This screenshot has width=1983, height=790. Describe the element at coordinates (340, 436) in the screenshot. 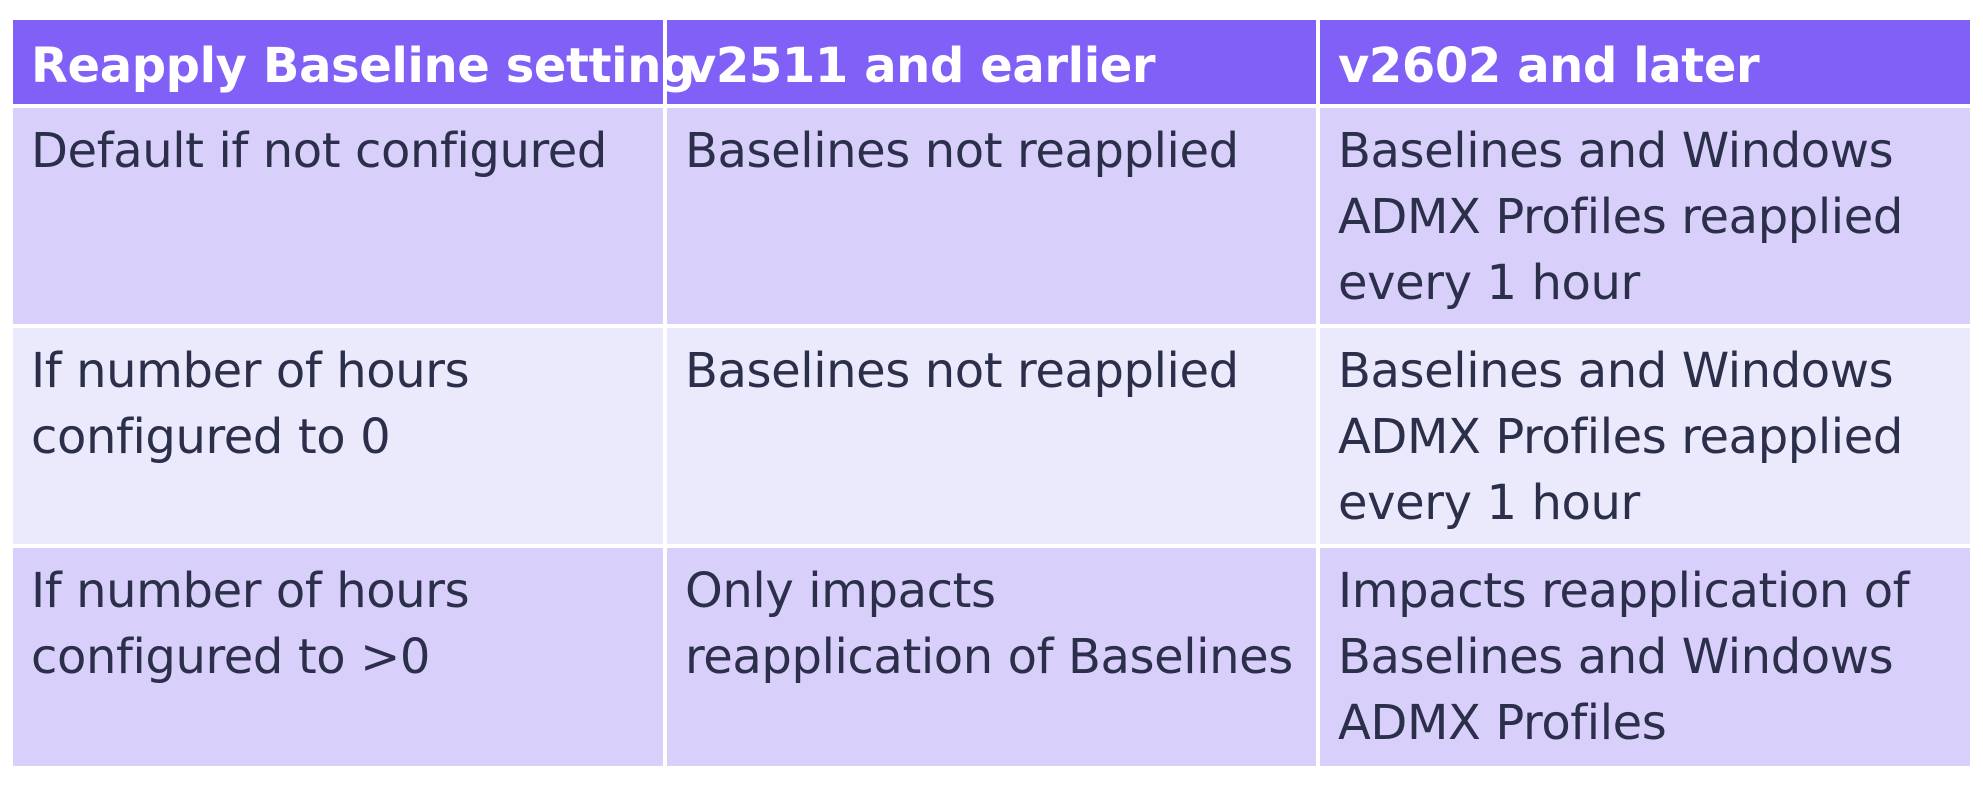

I see `setting-cell: If number of hours configured to 0` at that location.